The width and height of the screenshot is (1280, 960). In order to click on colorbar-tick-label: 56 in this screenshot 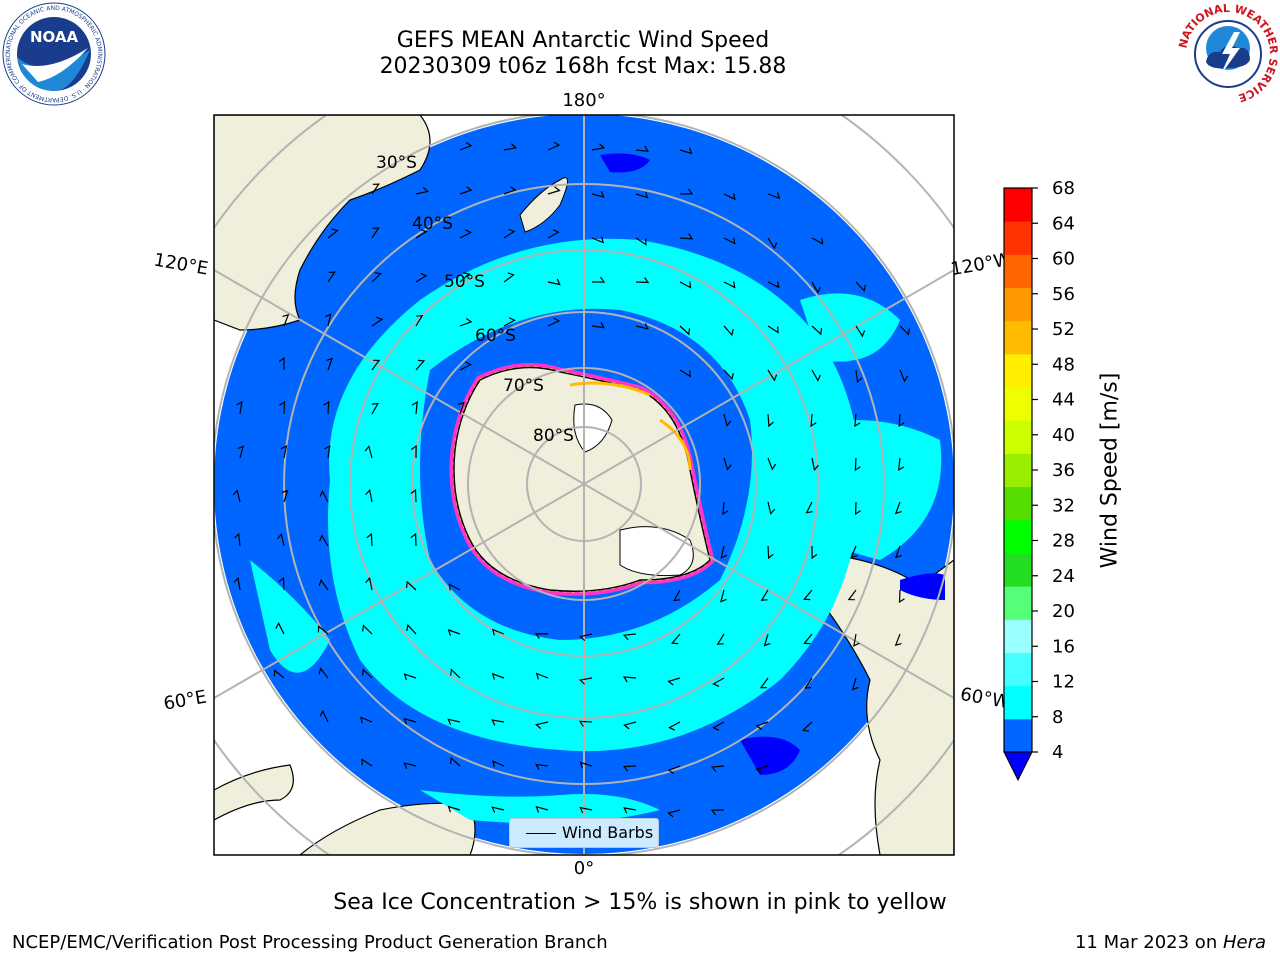, I will do `click(1063, 294)`.